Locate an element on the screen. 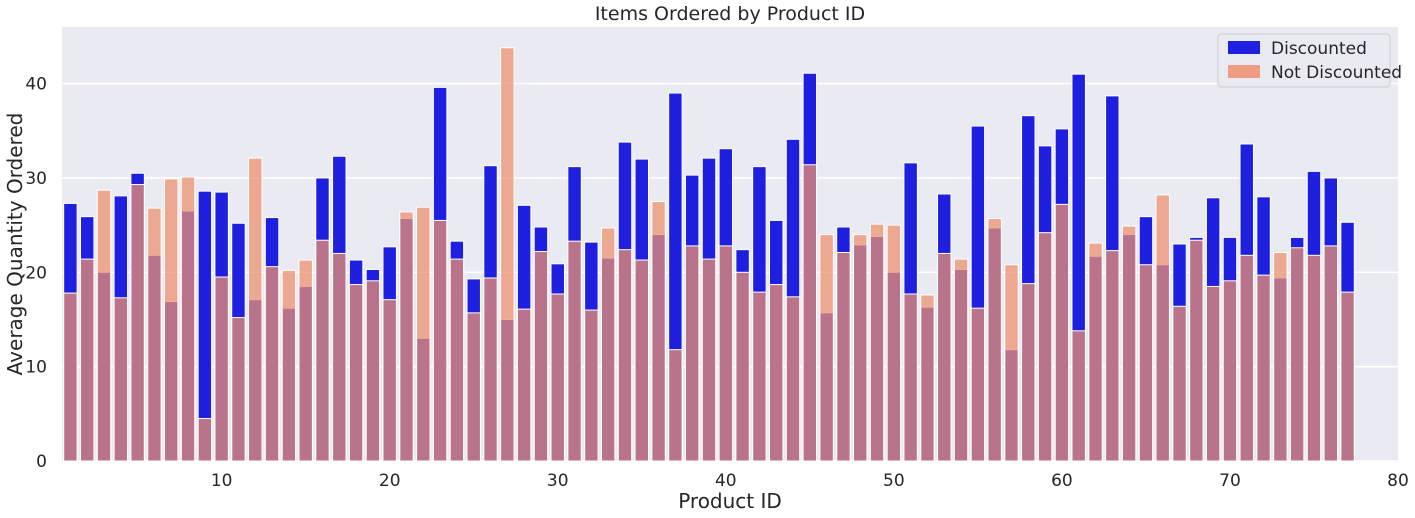 The image size is (1415, 518). legend-swatch-not-discounted is located at coordinates (1244, 71).